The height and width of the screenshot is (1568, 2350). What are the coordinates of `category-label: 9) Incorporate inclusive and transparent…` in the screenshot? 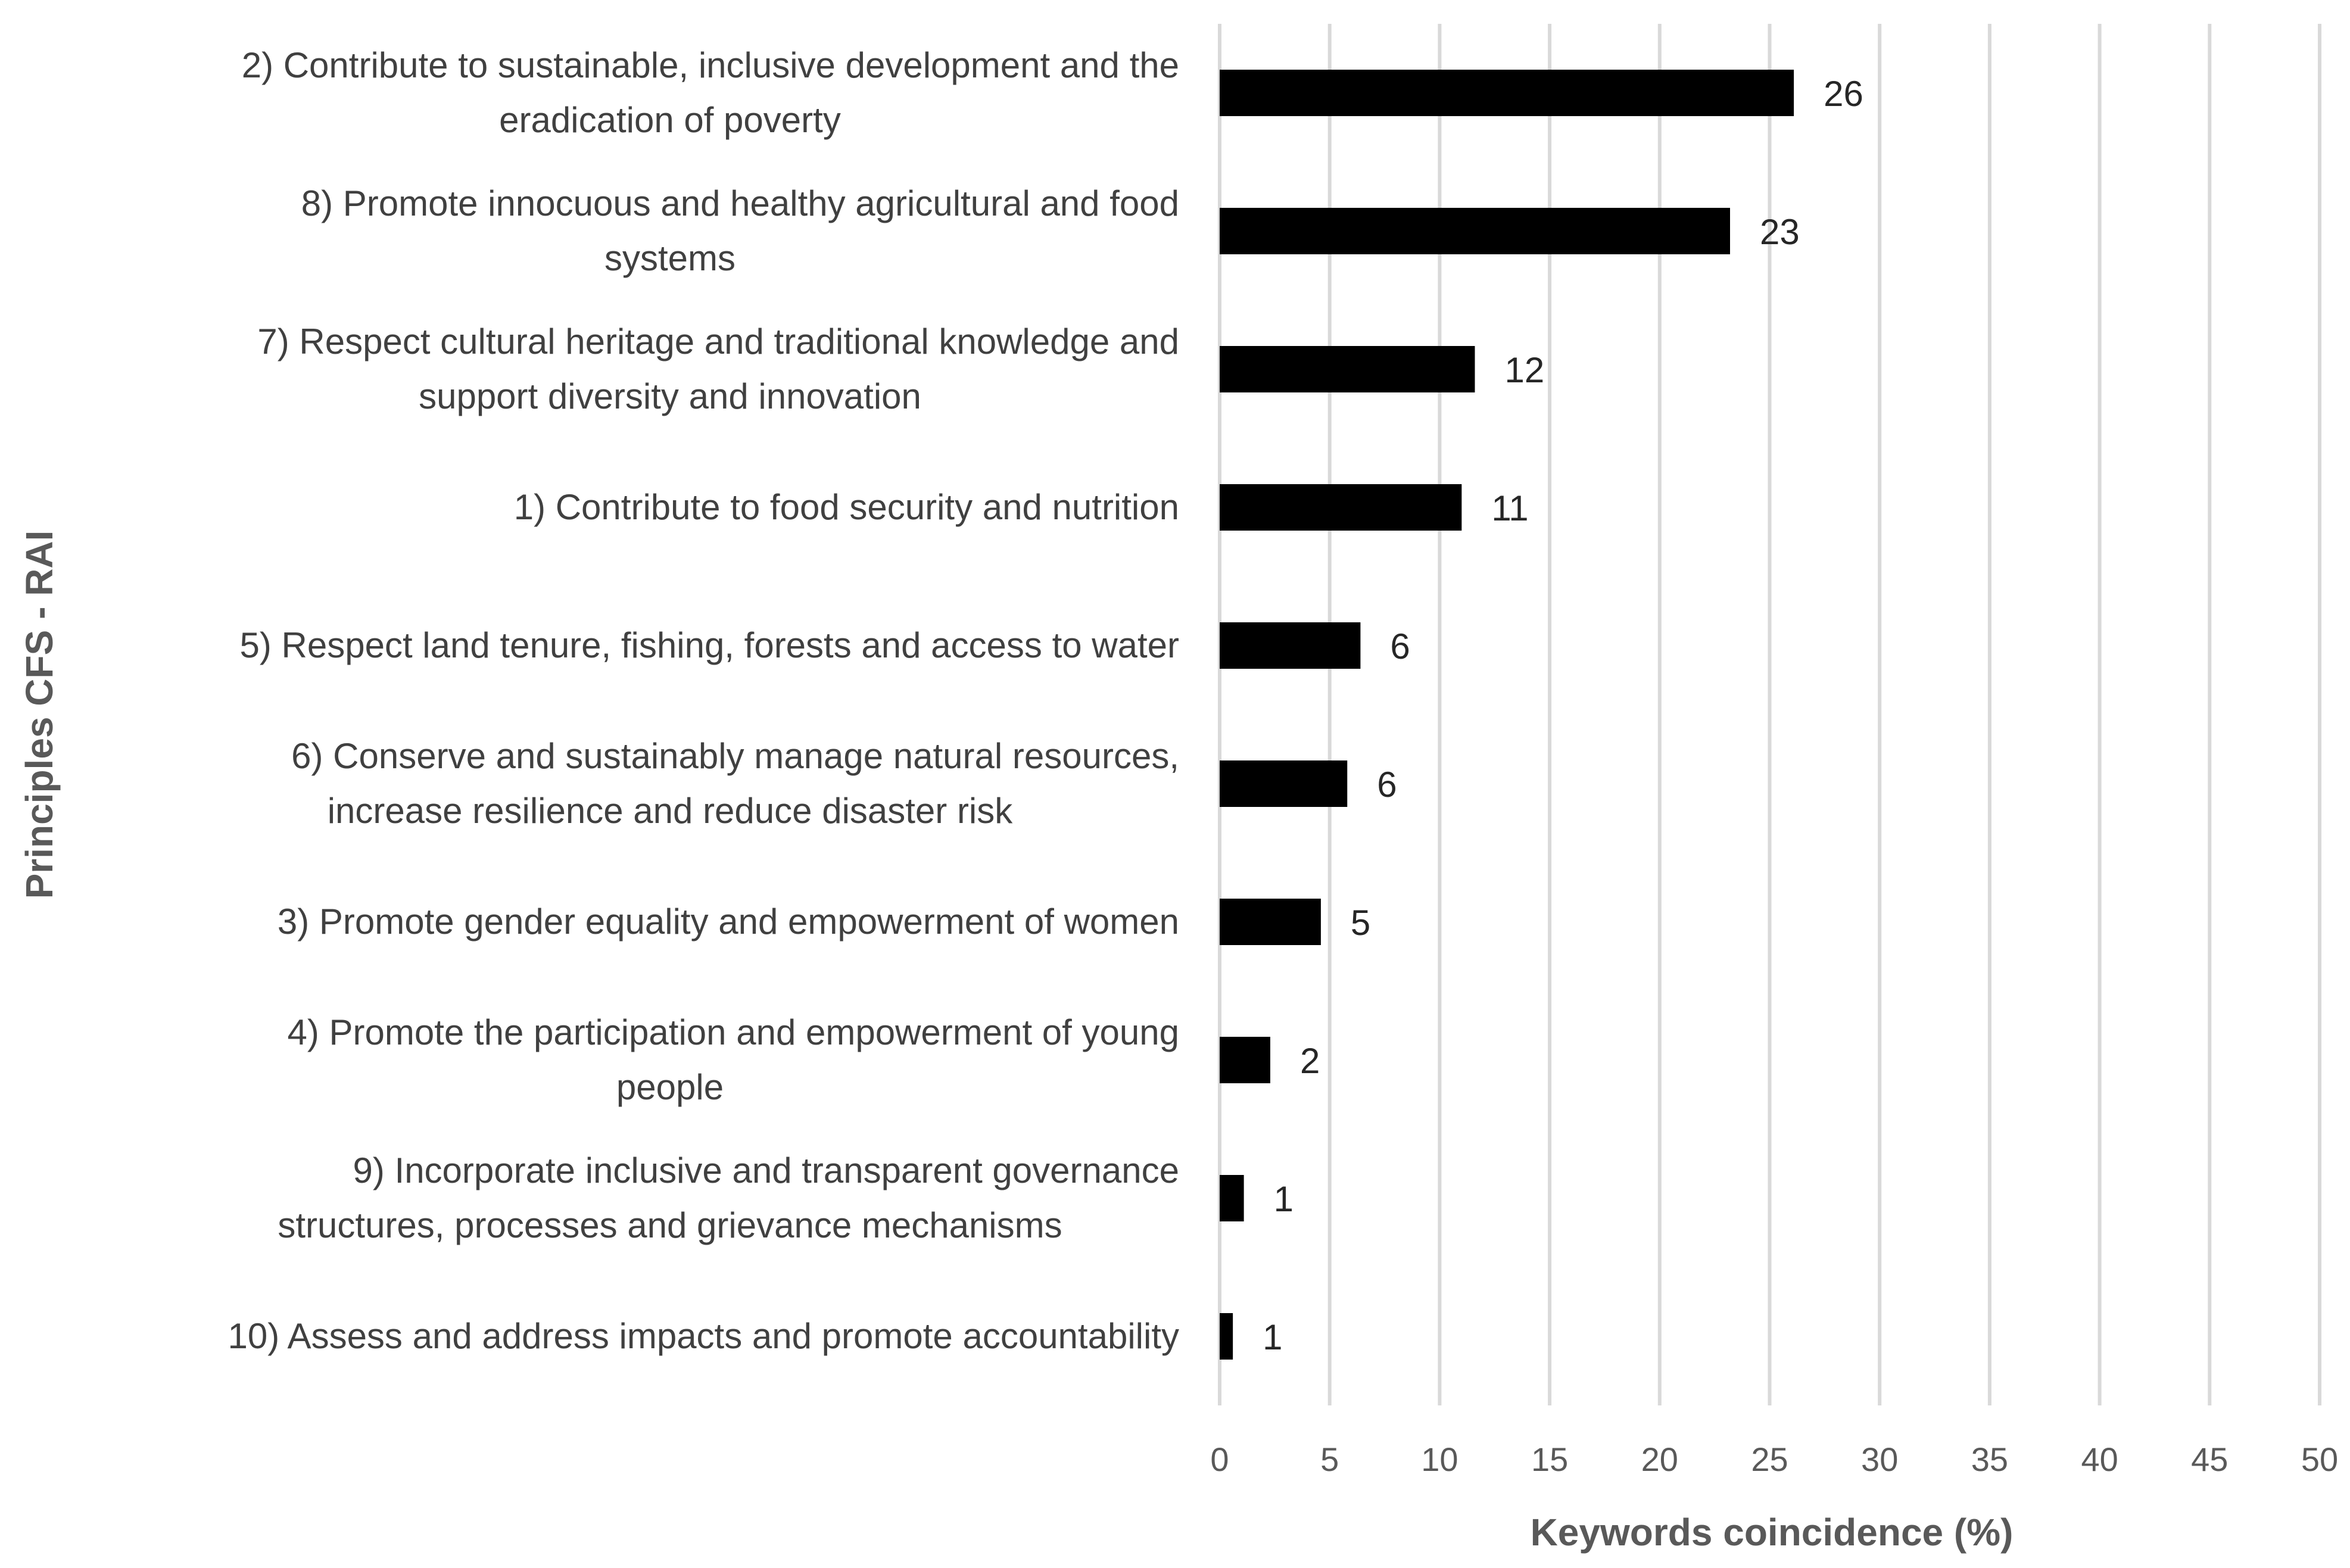 It's located at (728, 1198).